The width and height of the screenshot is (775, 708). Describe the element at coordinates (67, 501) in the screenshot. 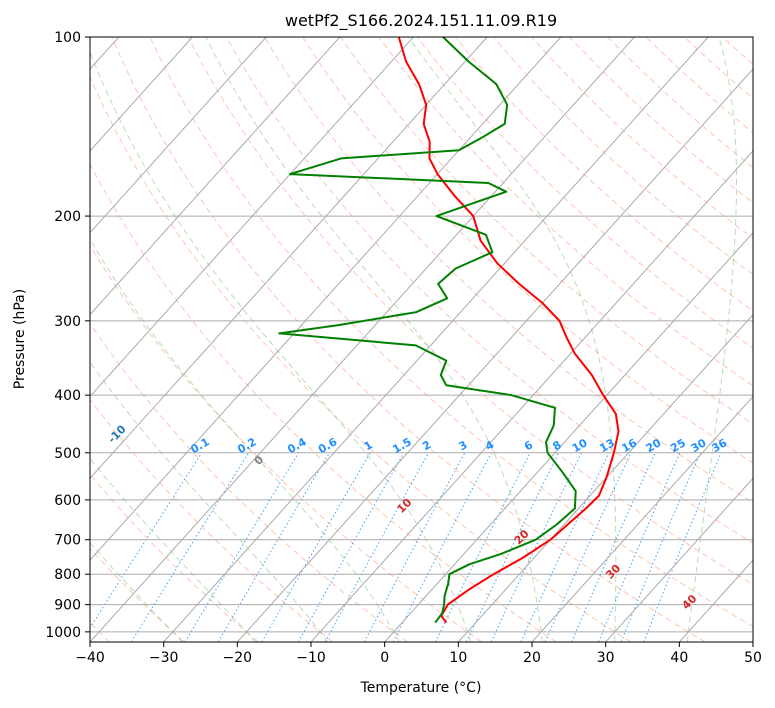

I see `y-tick-label: 600` at that location.